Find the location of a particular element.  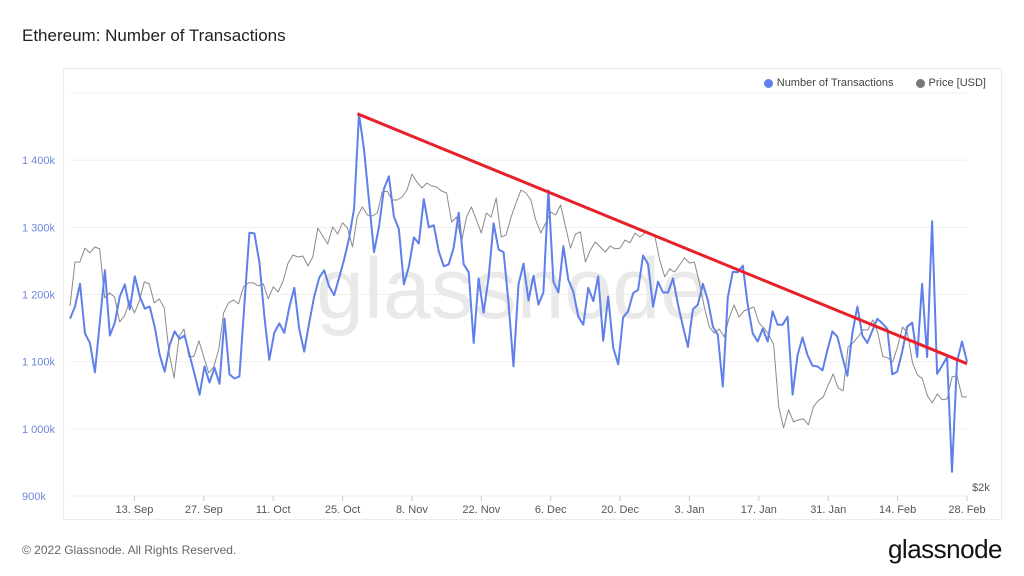

x-tick-label: 28. Feb is located at coordinates (966, 510).